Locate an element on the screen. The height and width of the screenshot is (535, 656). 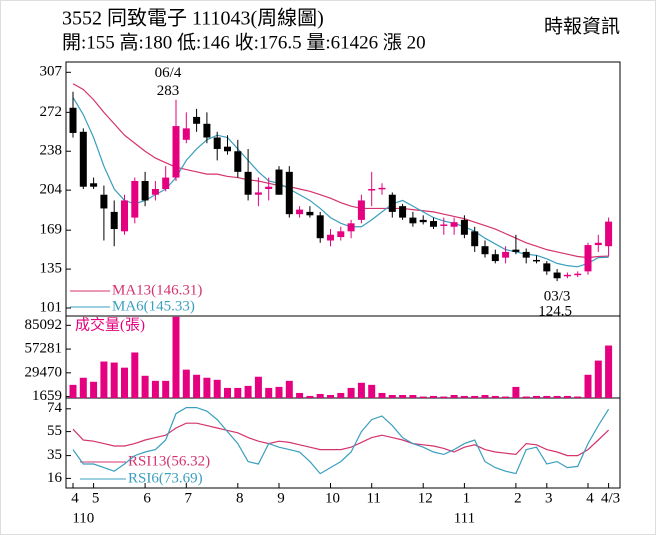
x-tick-label: 1 is located at coordinates (467, 498).